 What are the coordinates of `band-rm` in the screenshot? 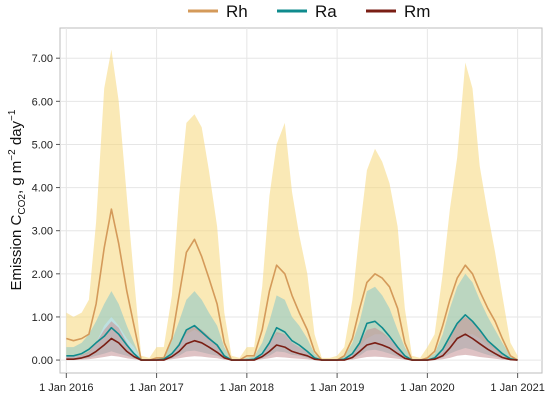 It's located at (292, 338).